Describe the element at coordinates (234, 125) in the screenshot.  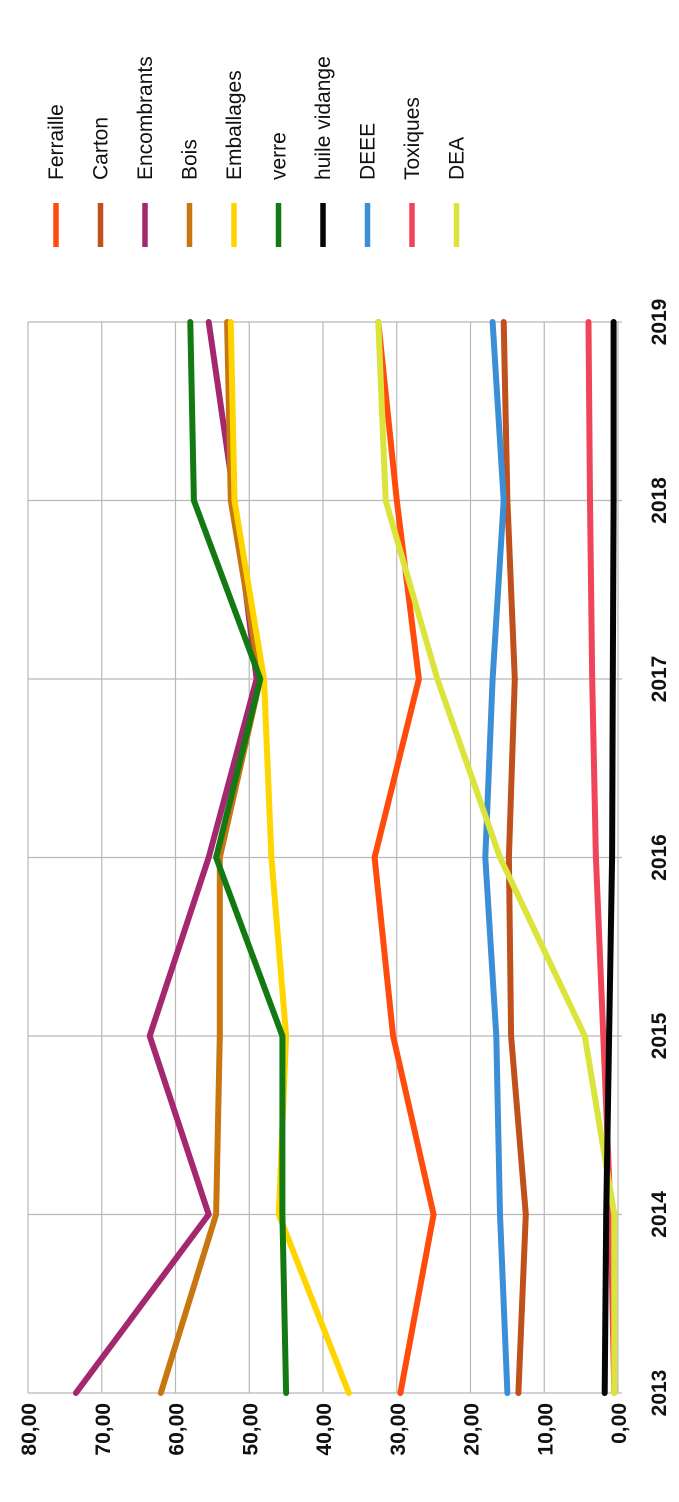
I see `legend-label: Emballages` at that location.